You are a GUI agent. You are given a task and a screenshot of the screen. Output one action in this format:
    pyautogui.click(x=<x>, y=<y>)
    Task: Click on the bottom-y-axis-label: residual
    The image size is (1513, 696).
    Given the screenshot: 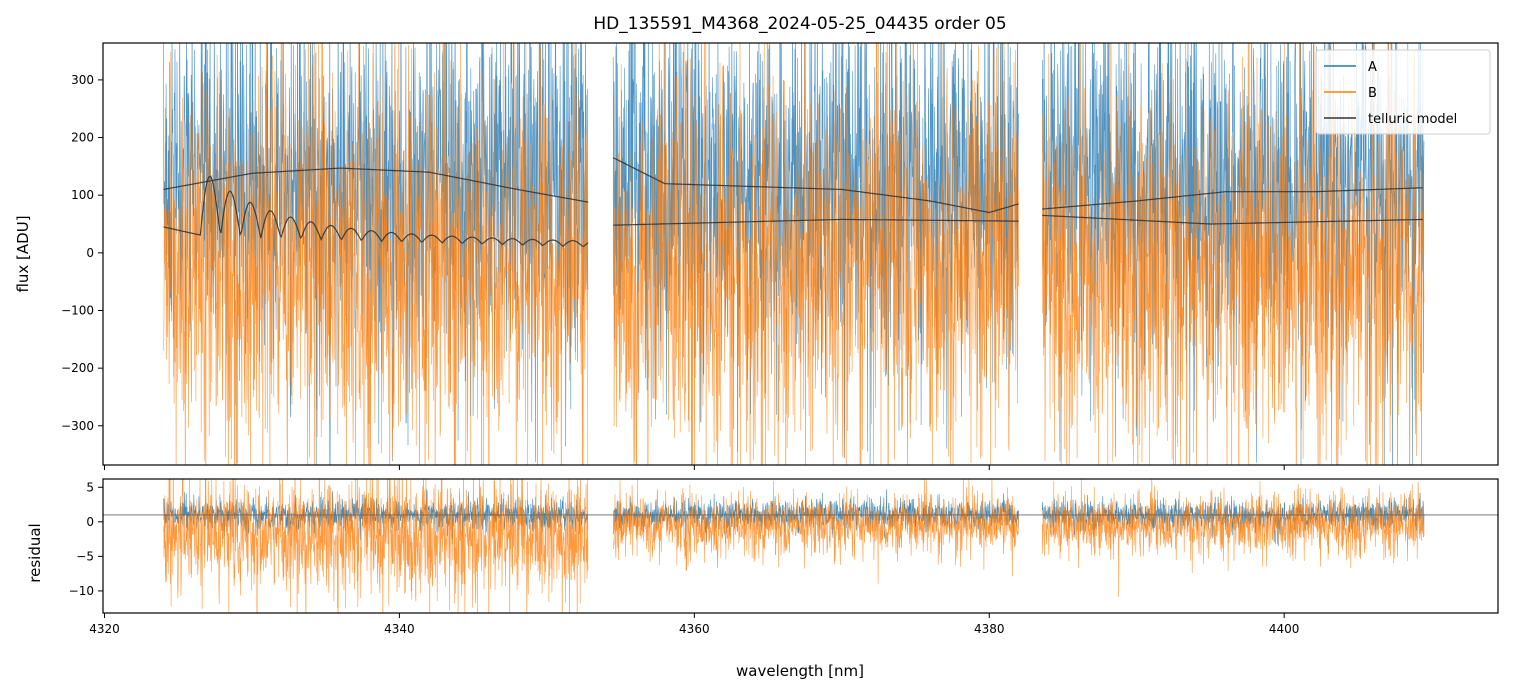 What is the action you would take?
    pyautogui.click(x=35, y=552)
    